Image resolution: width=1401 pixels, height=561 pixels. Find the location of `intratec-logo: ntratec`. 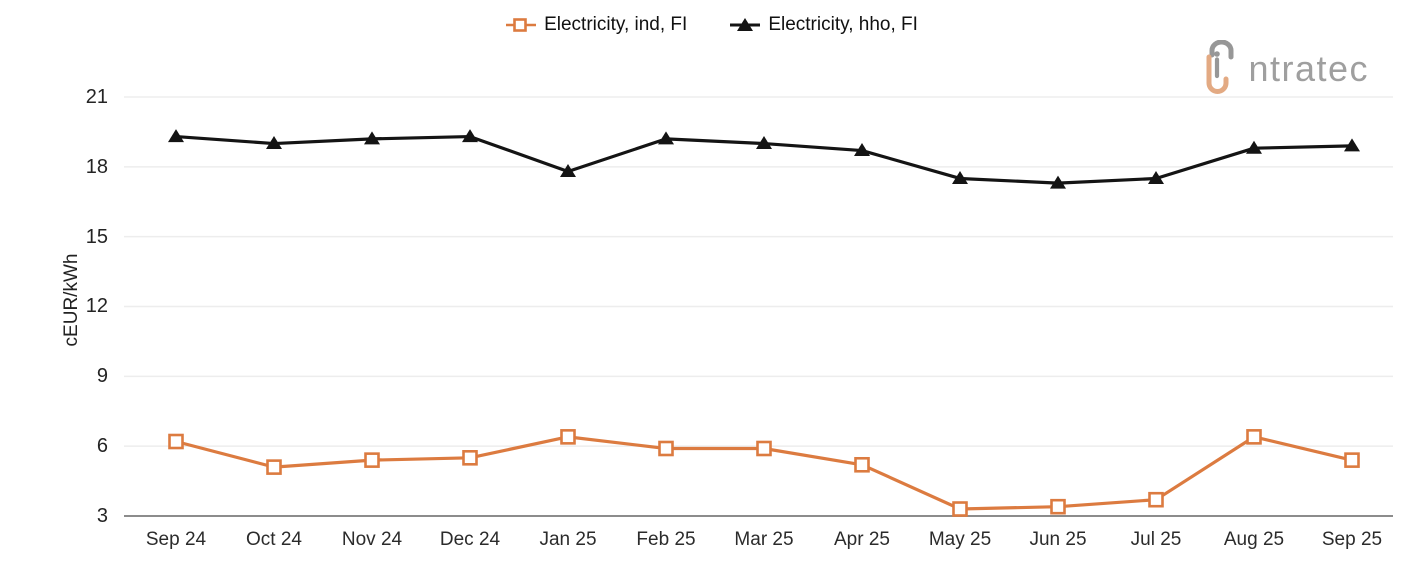

intratec-logo: ntratec is located at coordinates (1286, 67).